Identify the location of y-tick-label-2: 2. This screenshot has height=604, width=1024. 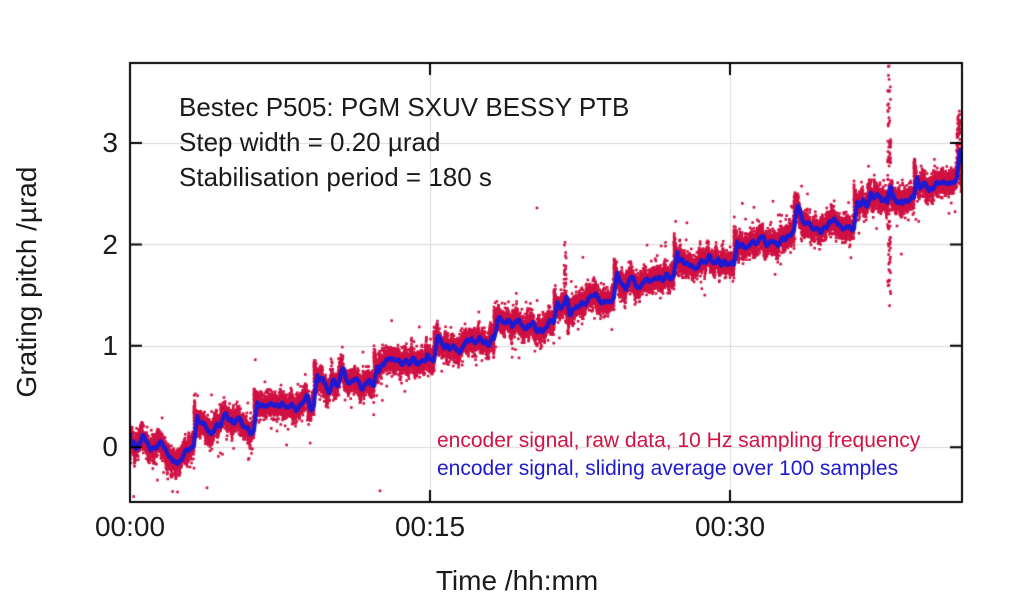
(110, 244).